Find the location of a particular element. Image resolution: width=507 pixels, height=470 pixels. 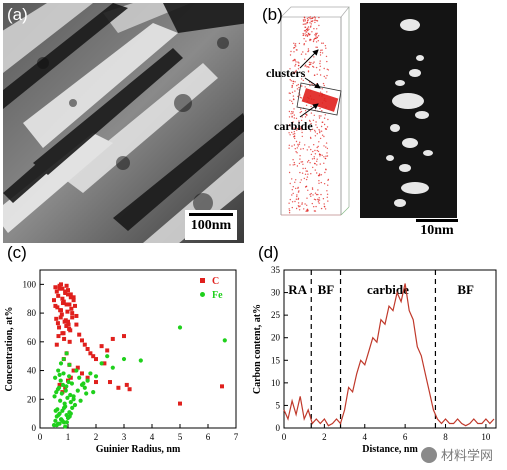

legend-marker-c is located at coordinates (202, 280).